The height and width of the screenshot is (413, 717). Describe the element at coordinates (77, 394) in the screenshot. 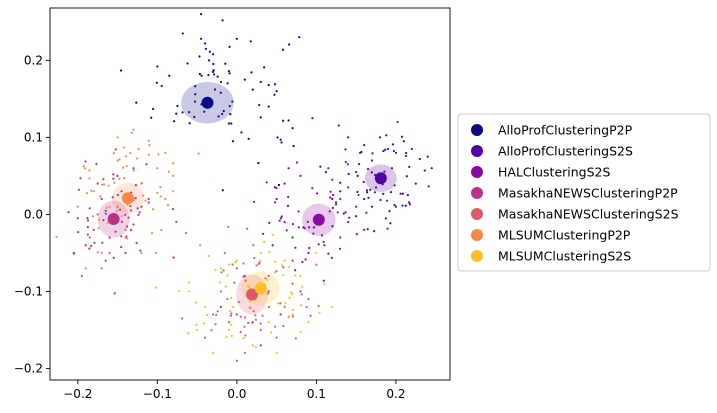

I see `x-tick-label: −0.2` at that location.